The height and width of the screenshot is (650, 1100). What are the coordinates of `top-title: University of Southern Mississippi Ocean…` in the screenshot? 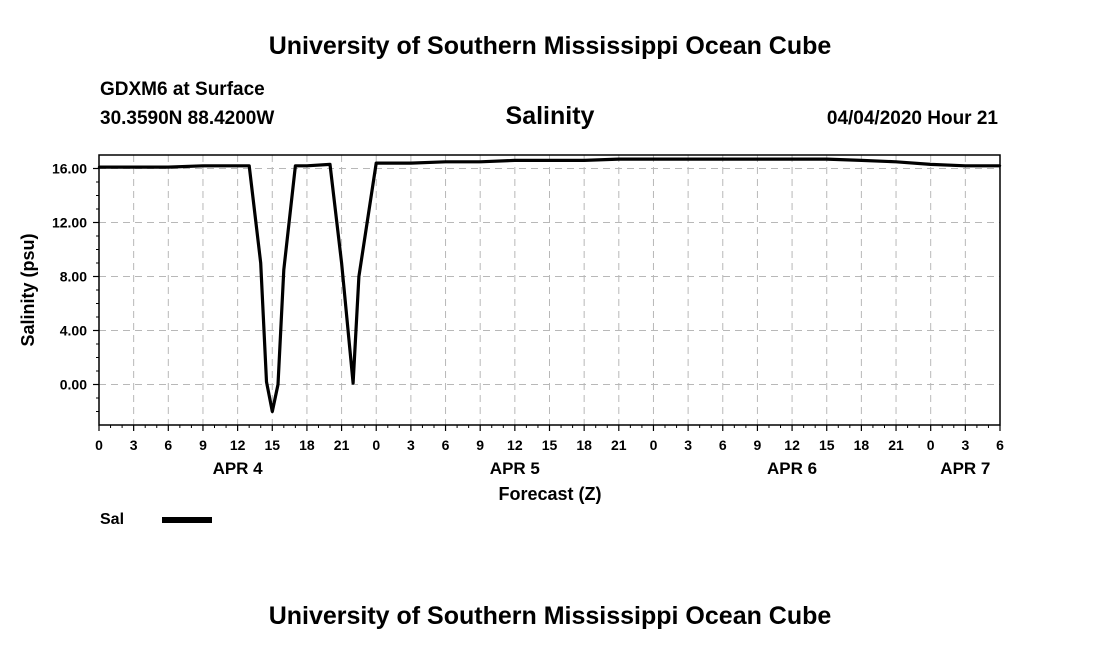 It's located at (550, 46).